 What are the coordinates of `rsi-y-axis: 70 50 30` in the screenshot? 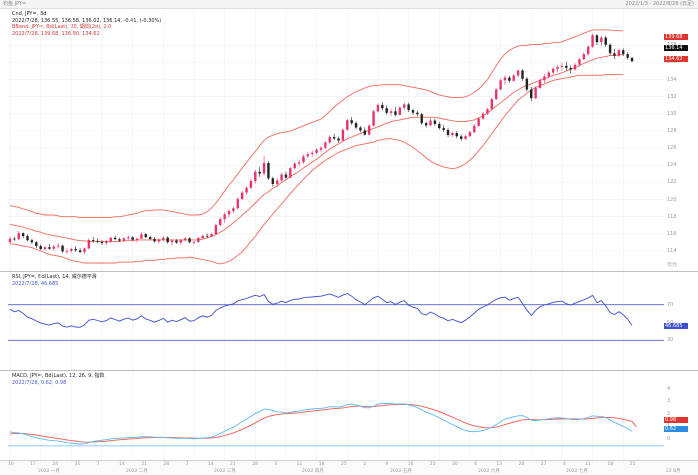 It's located at (681, 321).